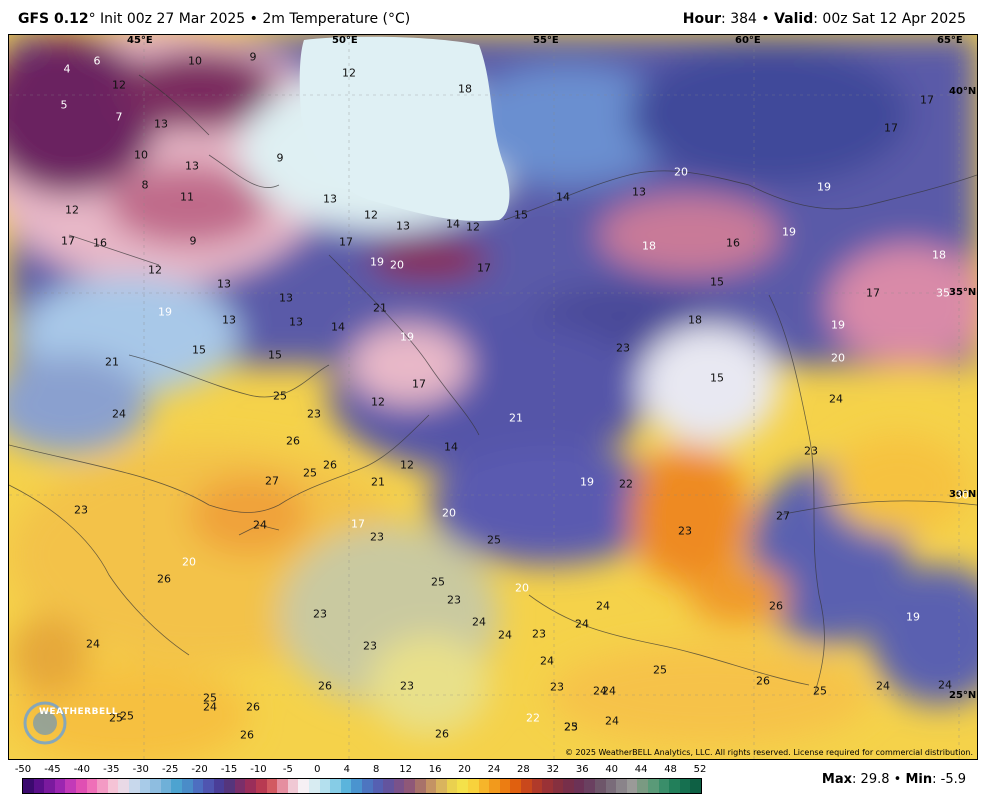 The width and height of the screenshot is (984, 808). I want to click on temperature-label: 27, so click(783, 516).